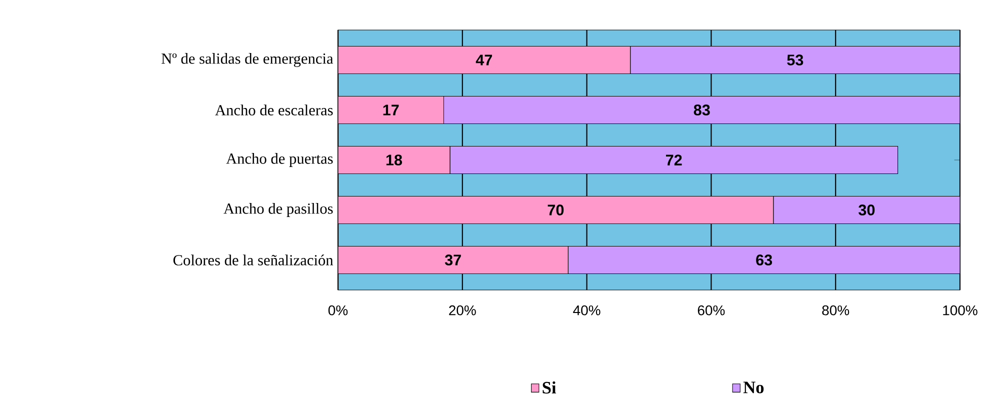  I want to click on data-label: 18, so click(394, 160).